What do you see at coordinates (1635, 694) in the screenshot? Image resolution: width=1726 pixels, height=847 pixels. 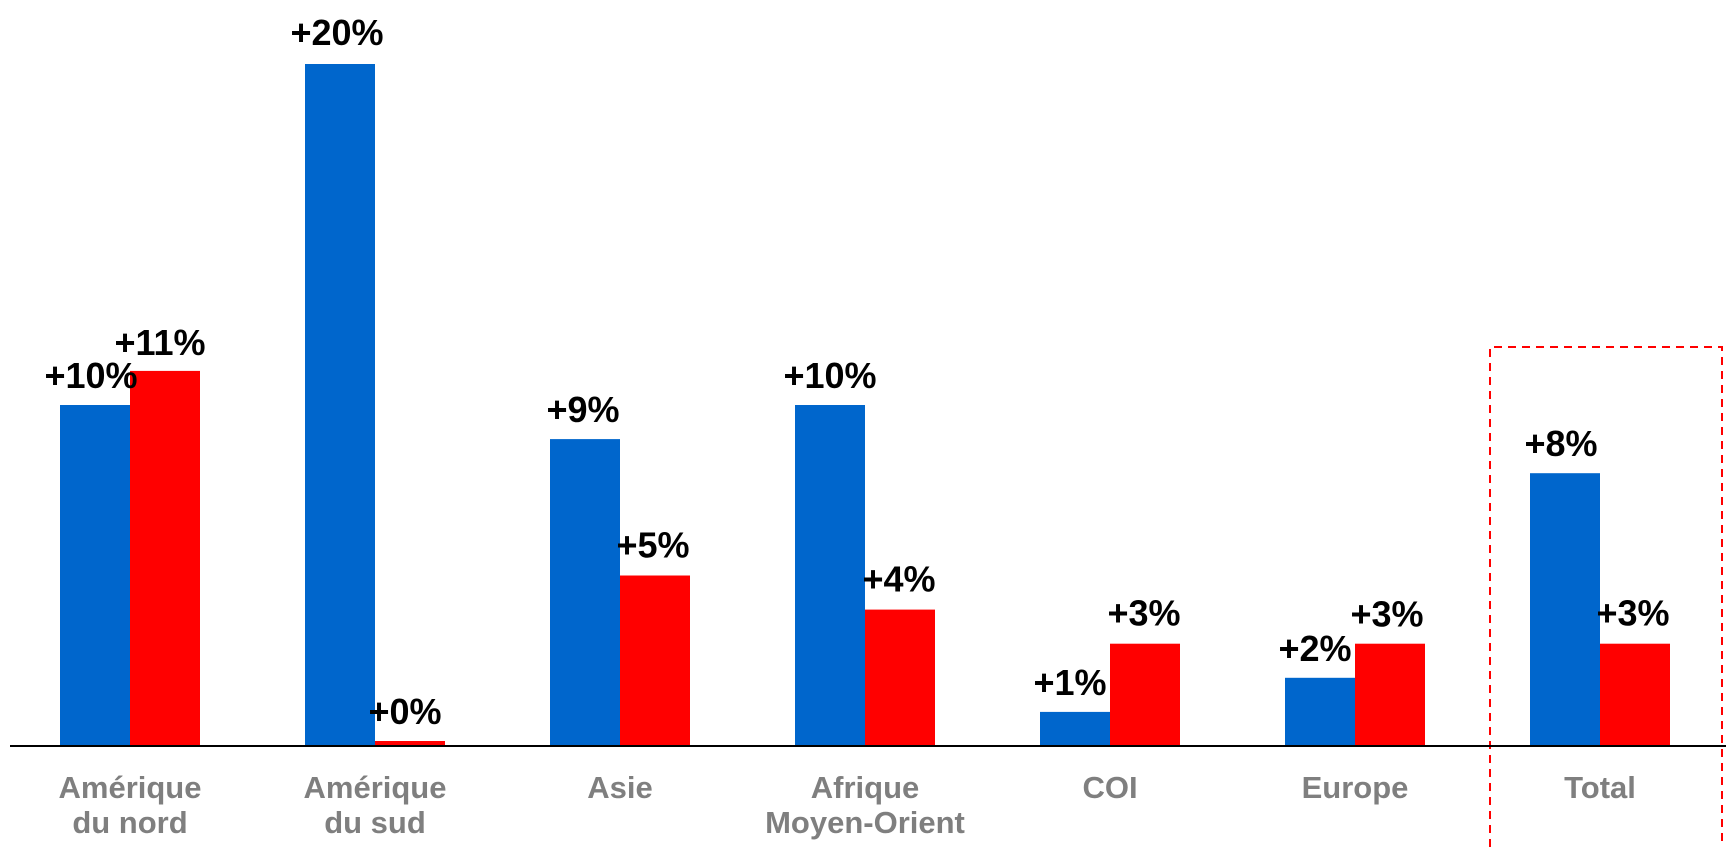 I see `bar-series2-cat7` at bounding box center [1635, 694].